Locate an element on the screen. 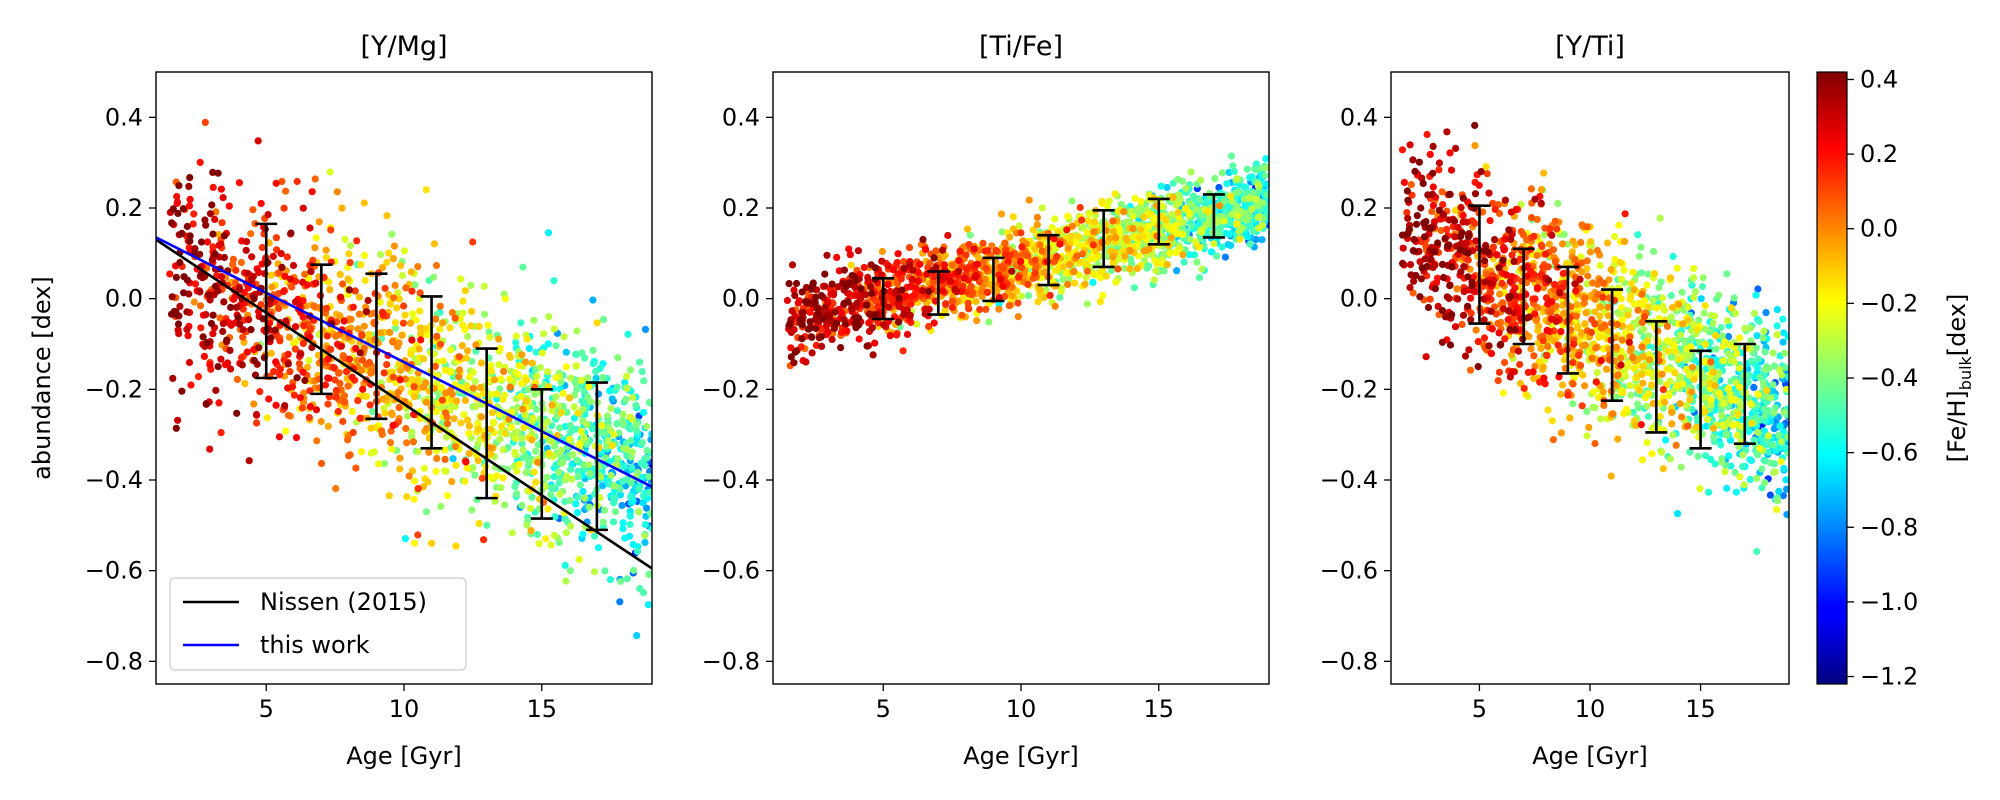 This screenshot has width=2000, height=800. x-tick-label: 10 is located at coordinates (1021, 709).